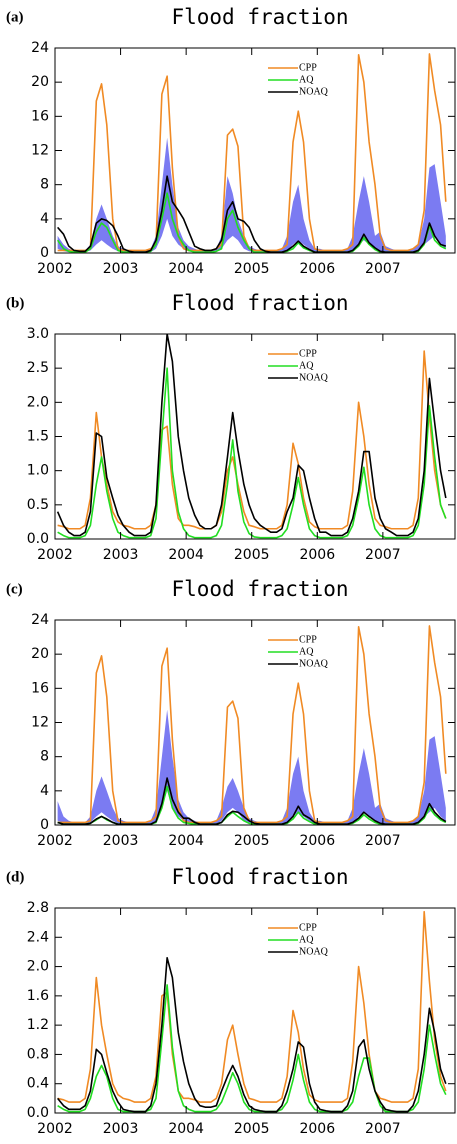 The width and height of the screenshot is (457, 1144). What do you see at coordinates (38, 471) in the screenshot?
I see `y-tick-label: 1.0` at bounding box center [38, 471].